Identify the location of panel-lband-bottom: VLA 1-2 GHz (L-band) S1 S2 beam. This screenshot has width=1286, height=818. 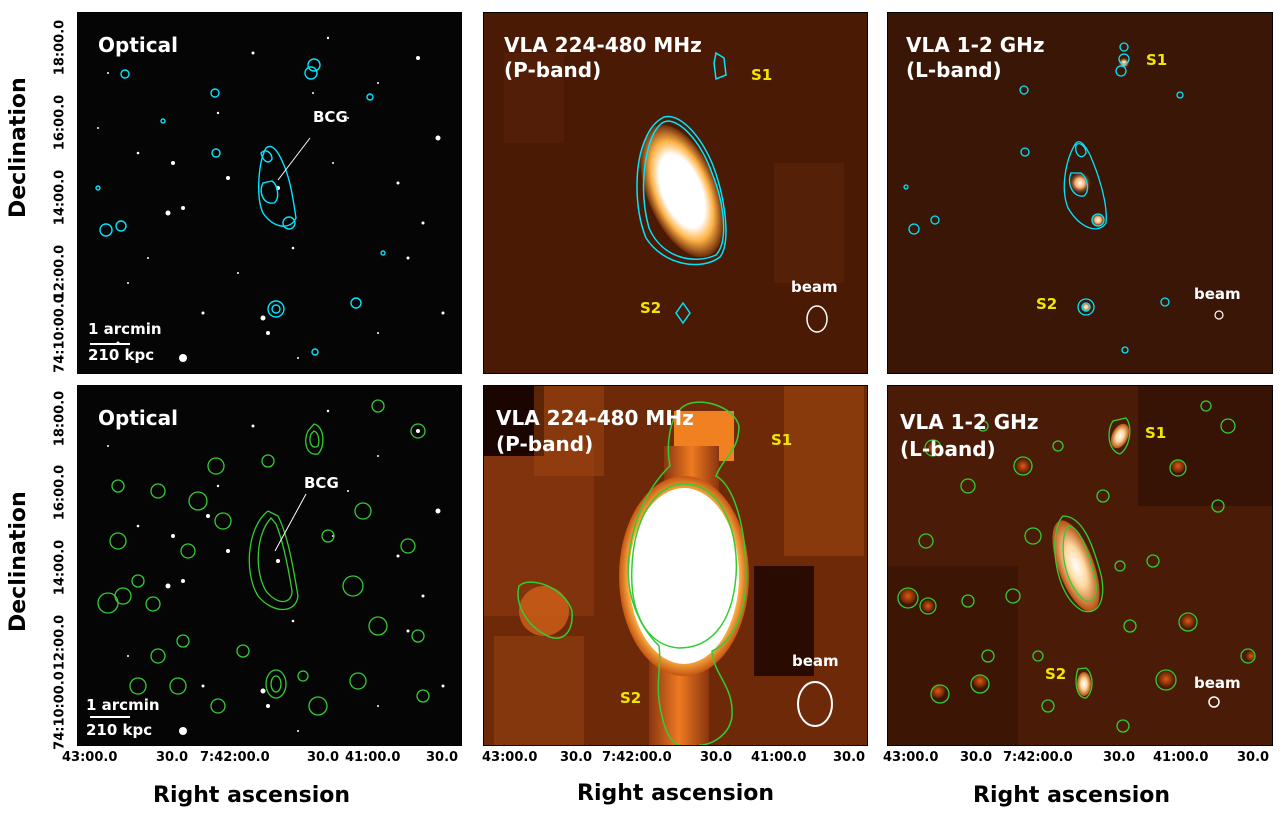
(1080, 565).